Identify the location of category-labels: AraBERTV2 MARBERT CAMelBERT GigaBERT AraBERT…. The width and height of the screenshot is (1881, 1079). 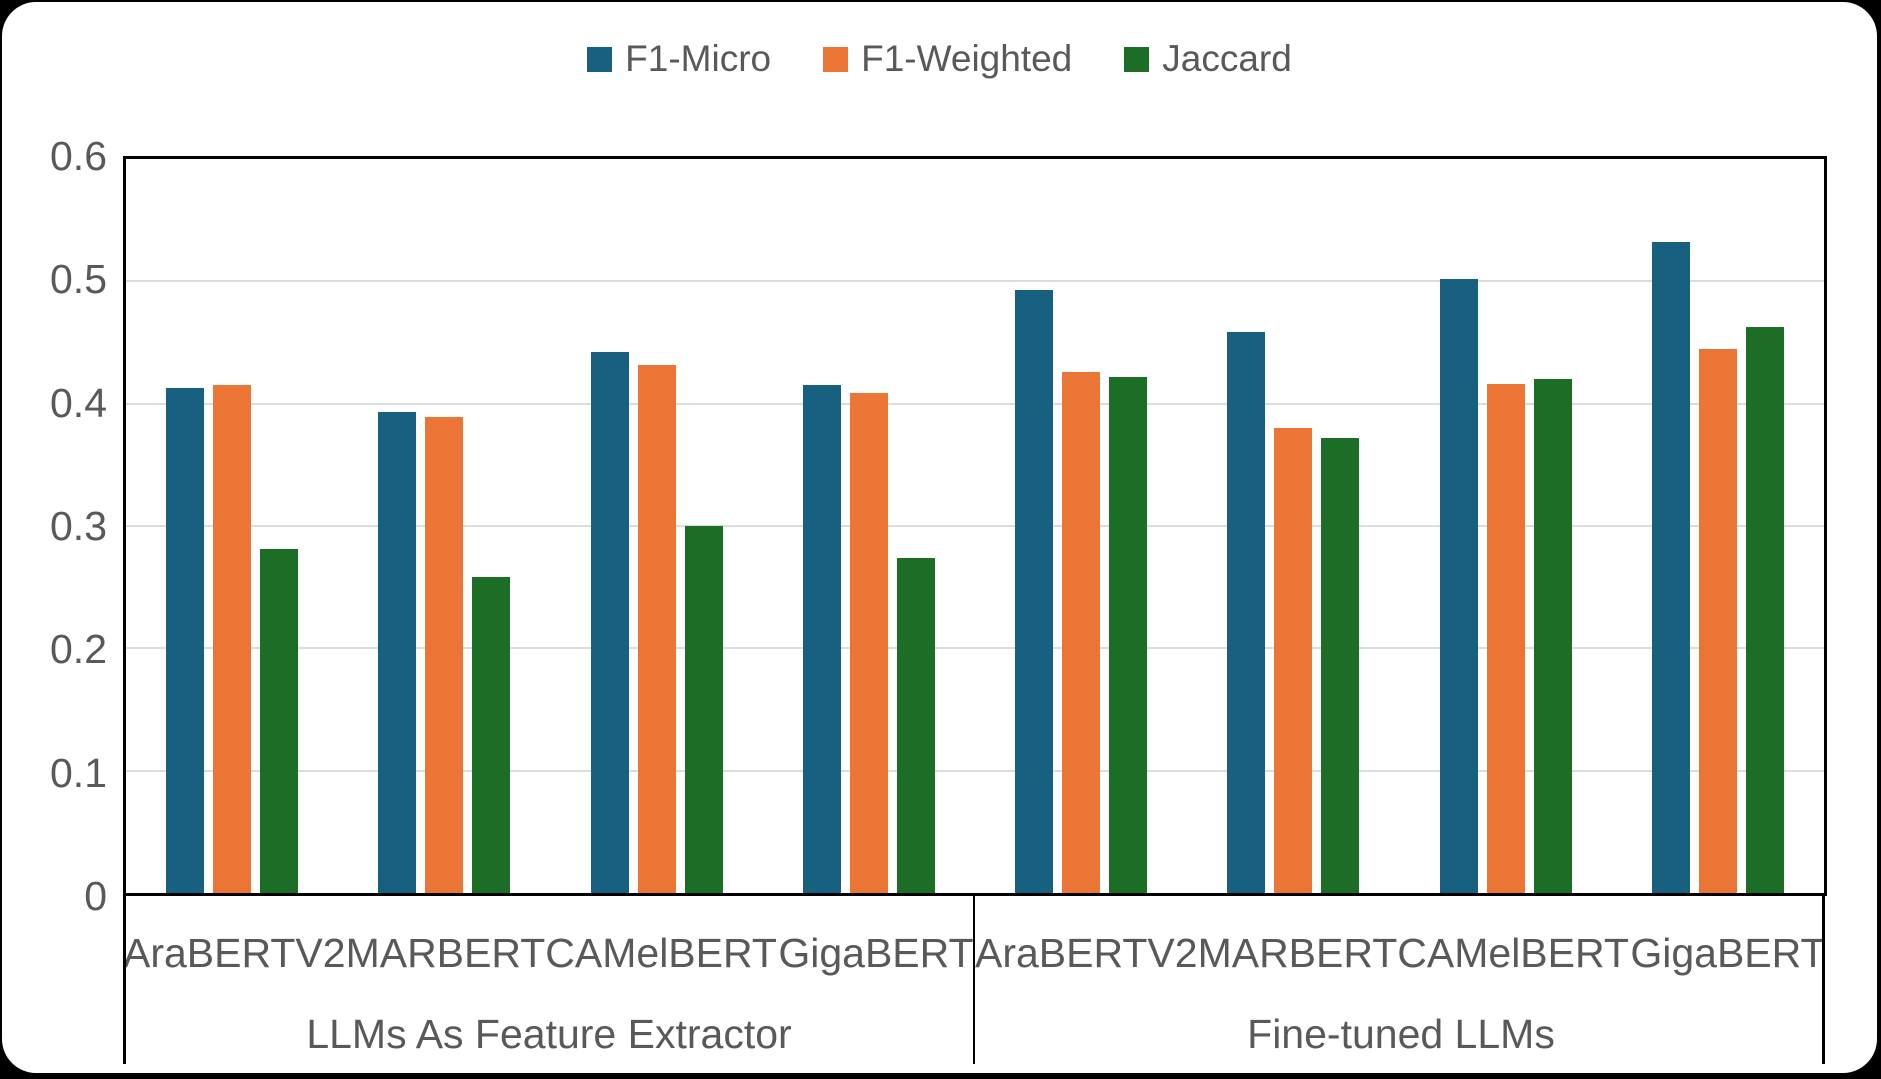
(975, 953).